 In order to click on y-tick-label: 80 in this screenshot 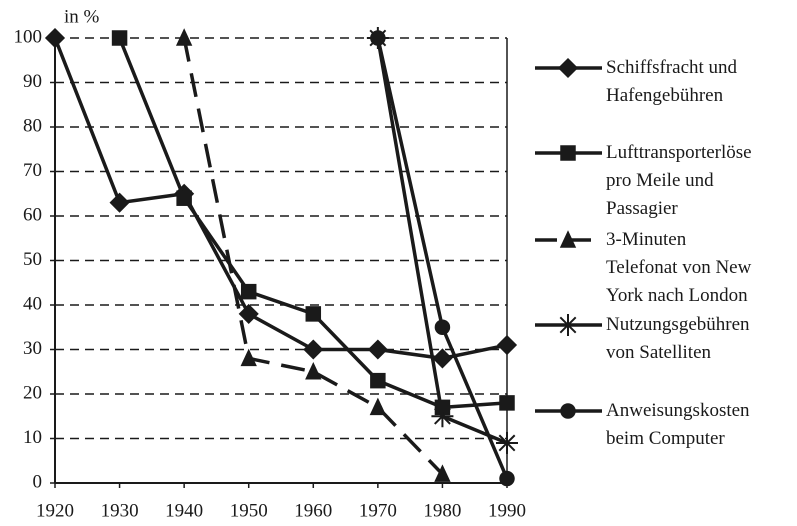, I will do `click(32, 125)`.